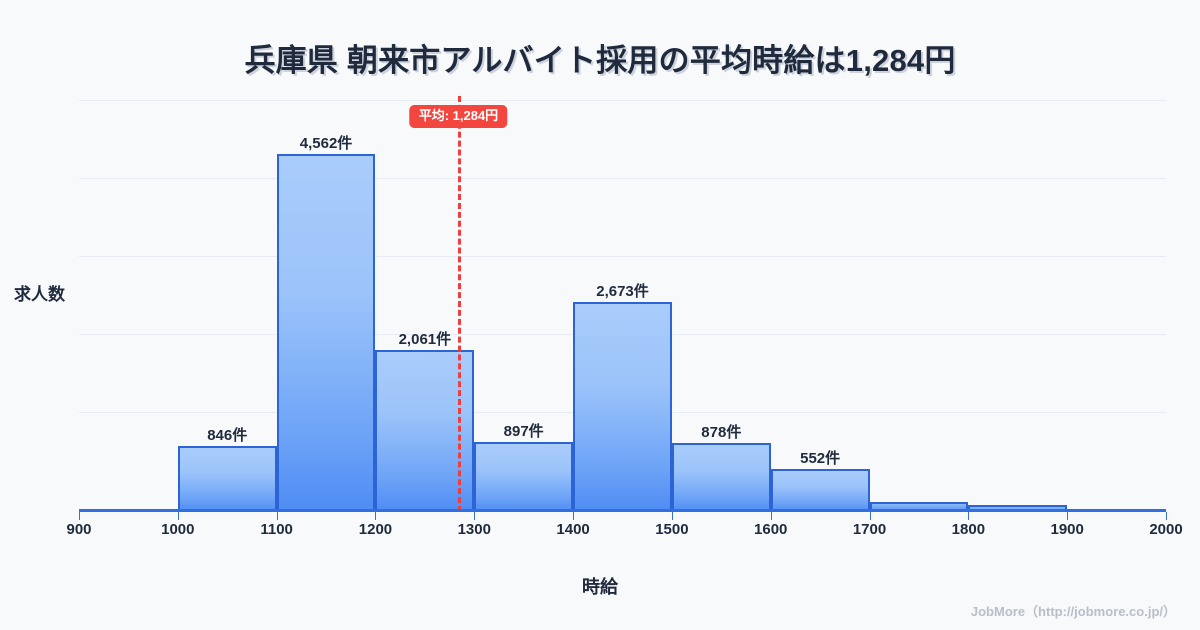 This screenshot has height=630, width=1200. What do you see at coordinates (622, 510) in the screenshot?
I see `x-axis-line` at bounding box center [622, 510].